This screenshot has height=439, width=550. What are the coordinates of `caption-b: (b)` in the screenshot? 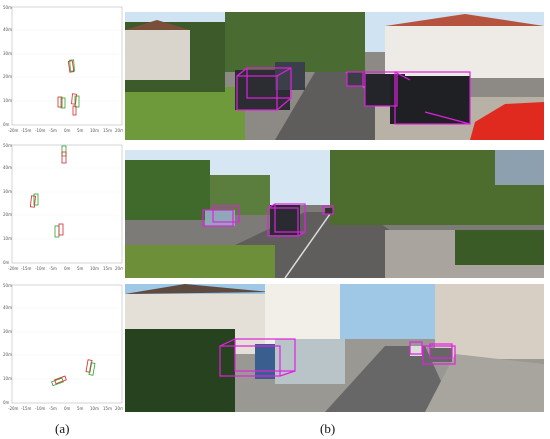 It's located at (328, 428).